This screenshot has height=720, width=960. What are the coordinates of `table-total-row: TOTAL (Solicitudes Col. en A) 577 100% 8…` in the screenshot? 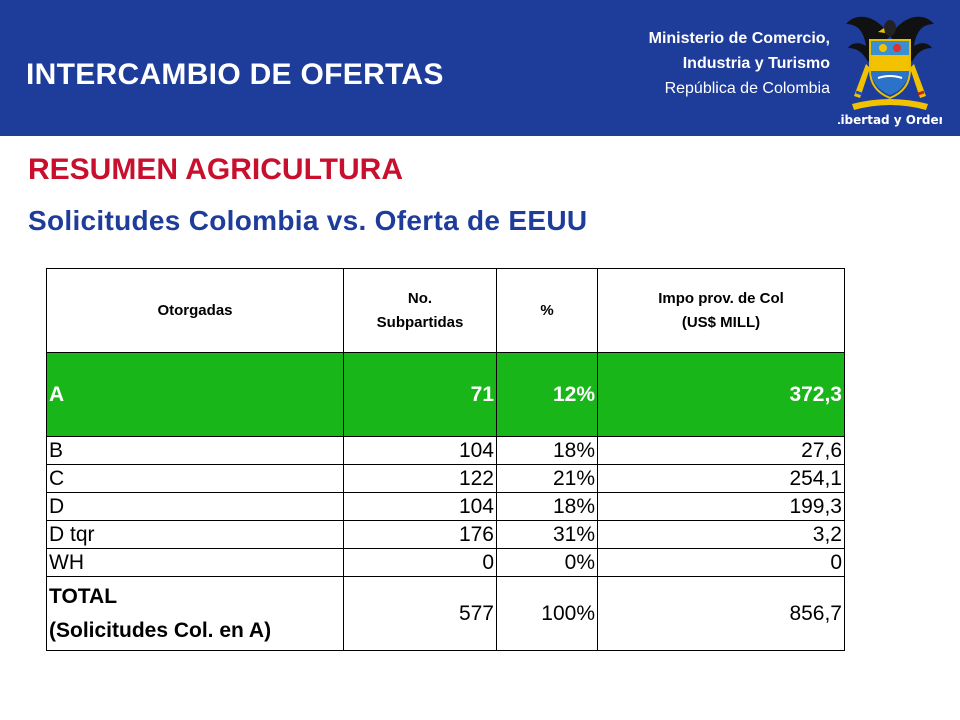 It's located at (445, 613).